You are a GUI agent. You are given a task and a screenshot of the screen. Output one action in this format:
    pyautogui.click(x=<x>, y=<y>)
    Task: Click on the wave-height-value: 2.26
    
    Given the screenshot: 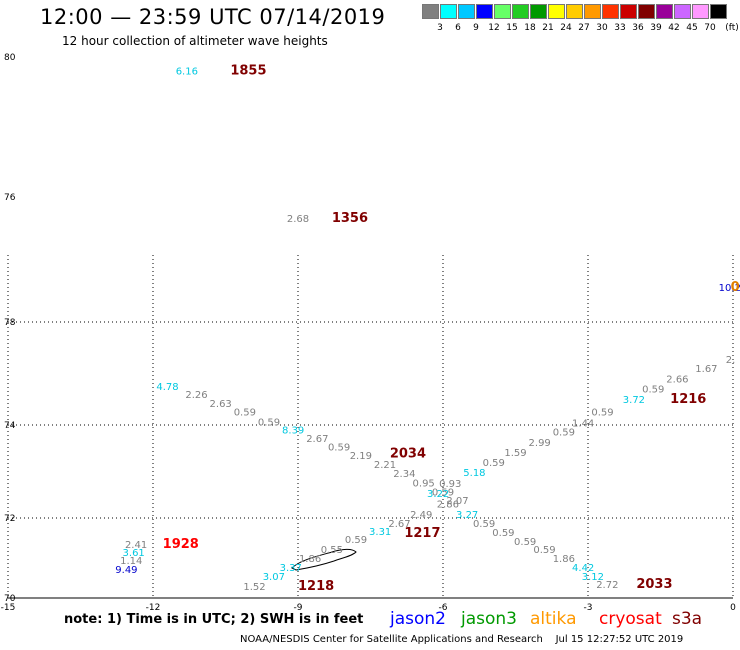 What is the action you would take?
    pyautogui.click(x=196, y=395)
    